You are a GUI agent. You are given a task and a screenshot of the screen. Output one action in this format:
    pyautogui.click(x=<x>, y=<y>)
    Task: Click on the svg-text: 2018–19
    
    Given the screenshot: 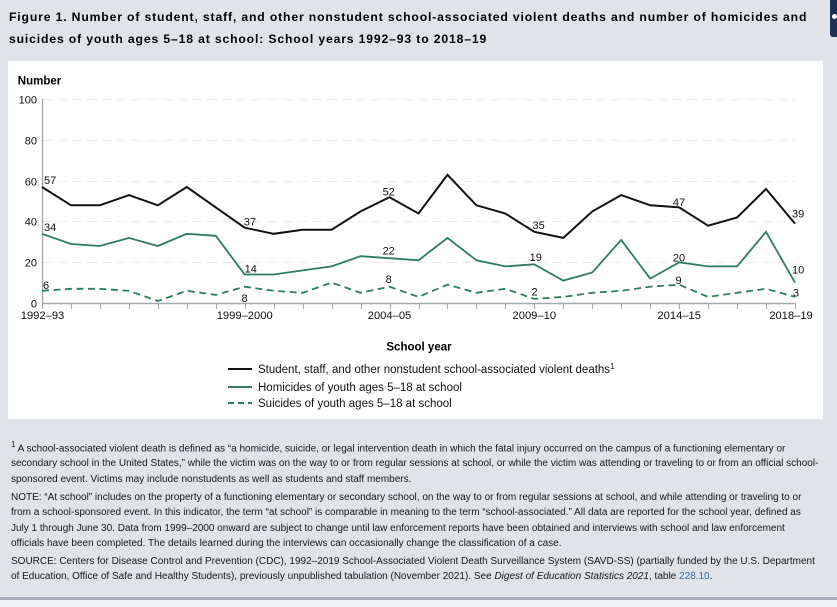 What is the action you would take?
    pyautogui.click(x=791, y=316)
    